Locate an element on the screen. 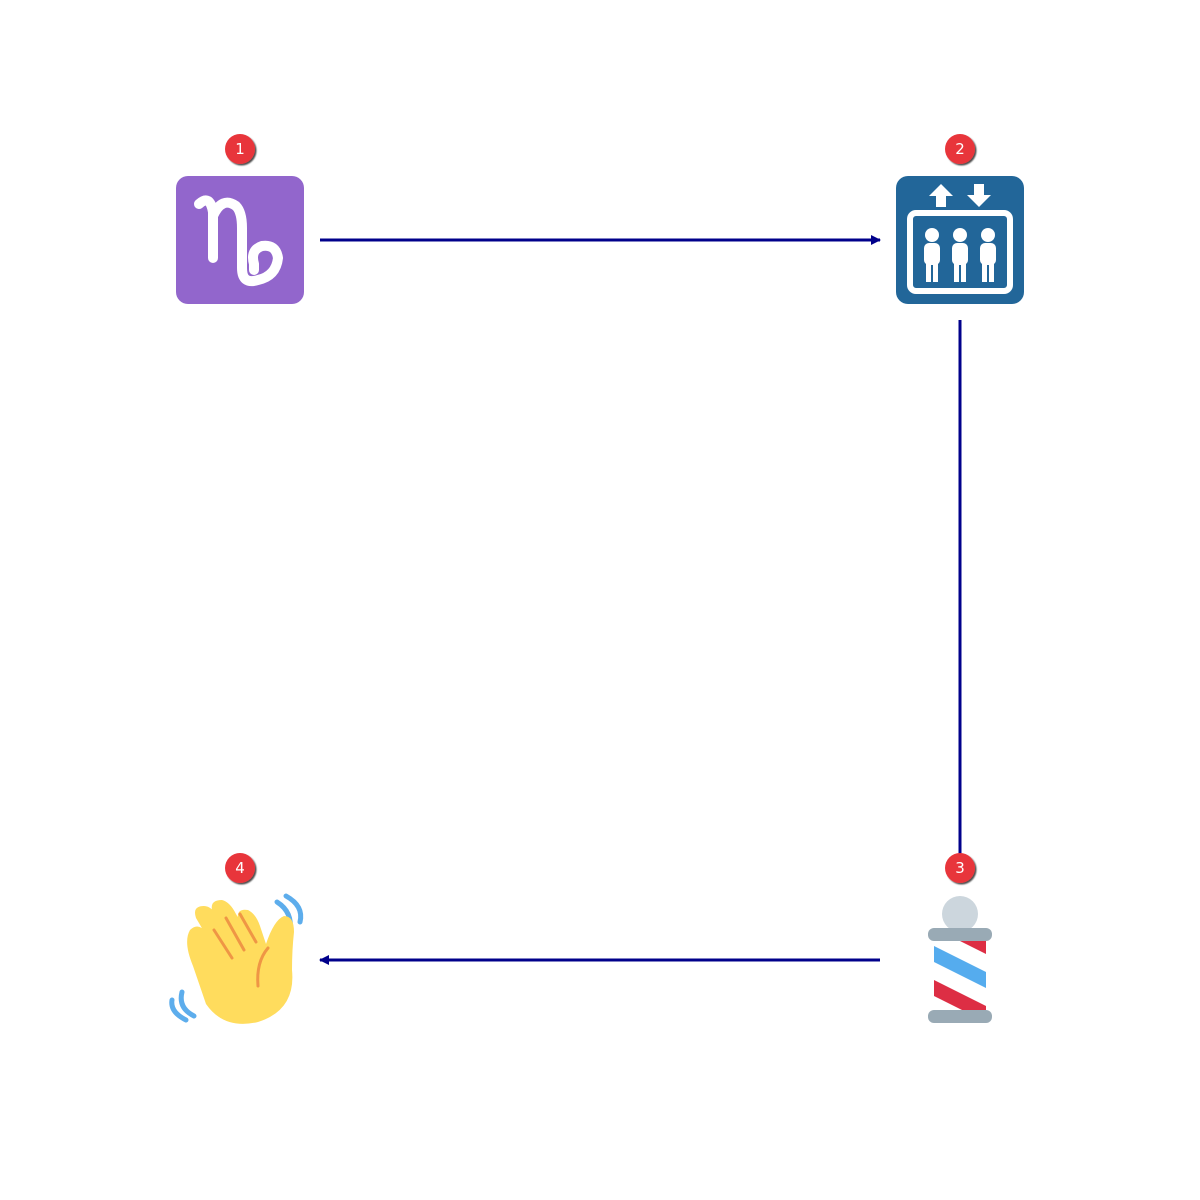  node-number-badge: 4 is located at coordinates (240, 868).